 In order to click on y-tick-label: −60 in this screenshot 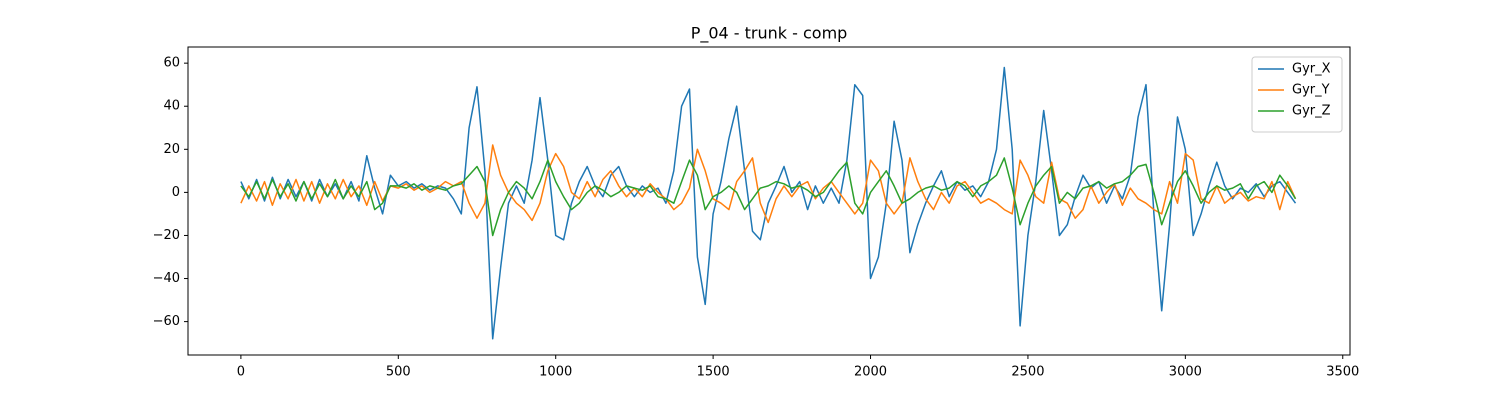, I will do `click(166, 321)`.